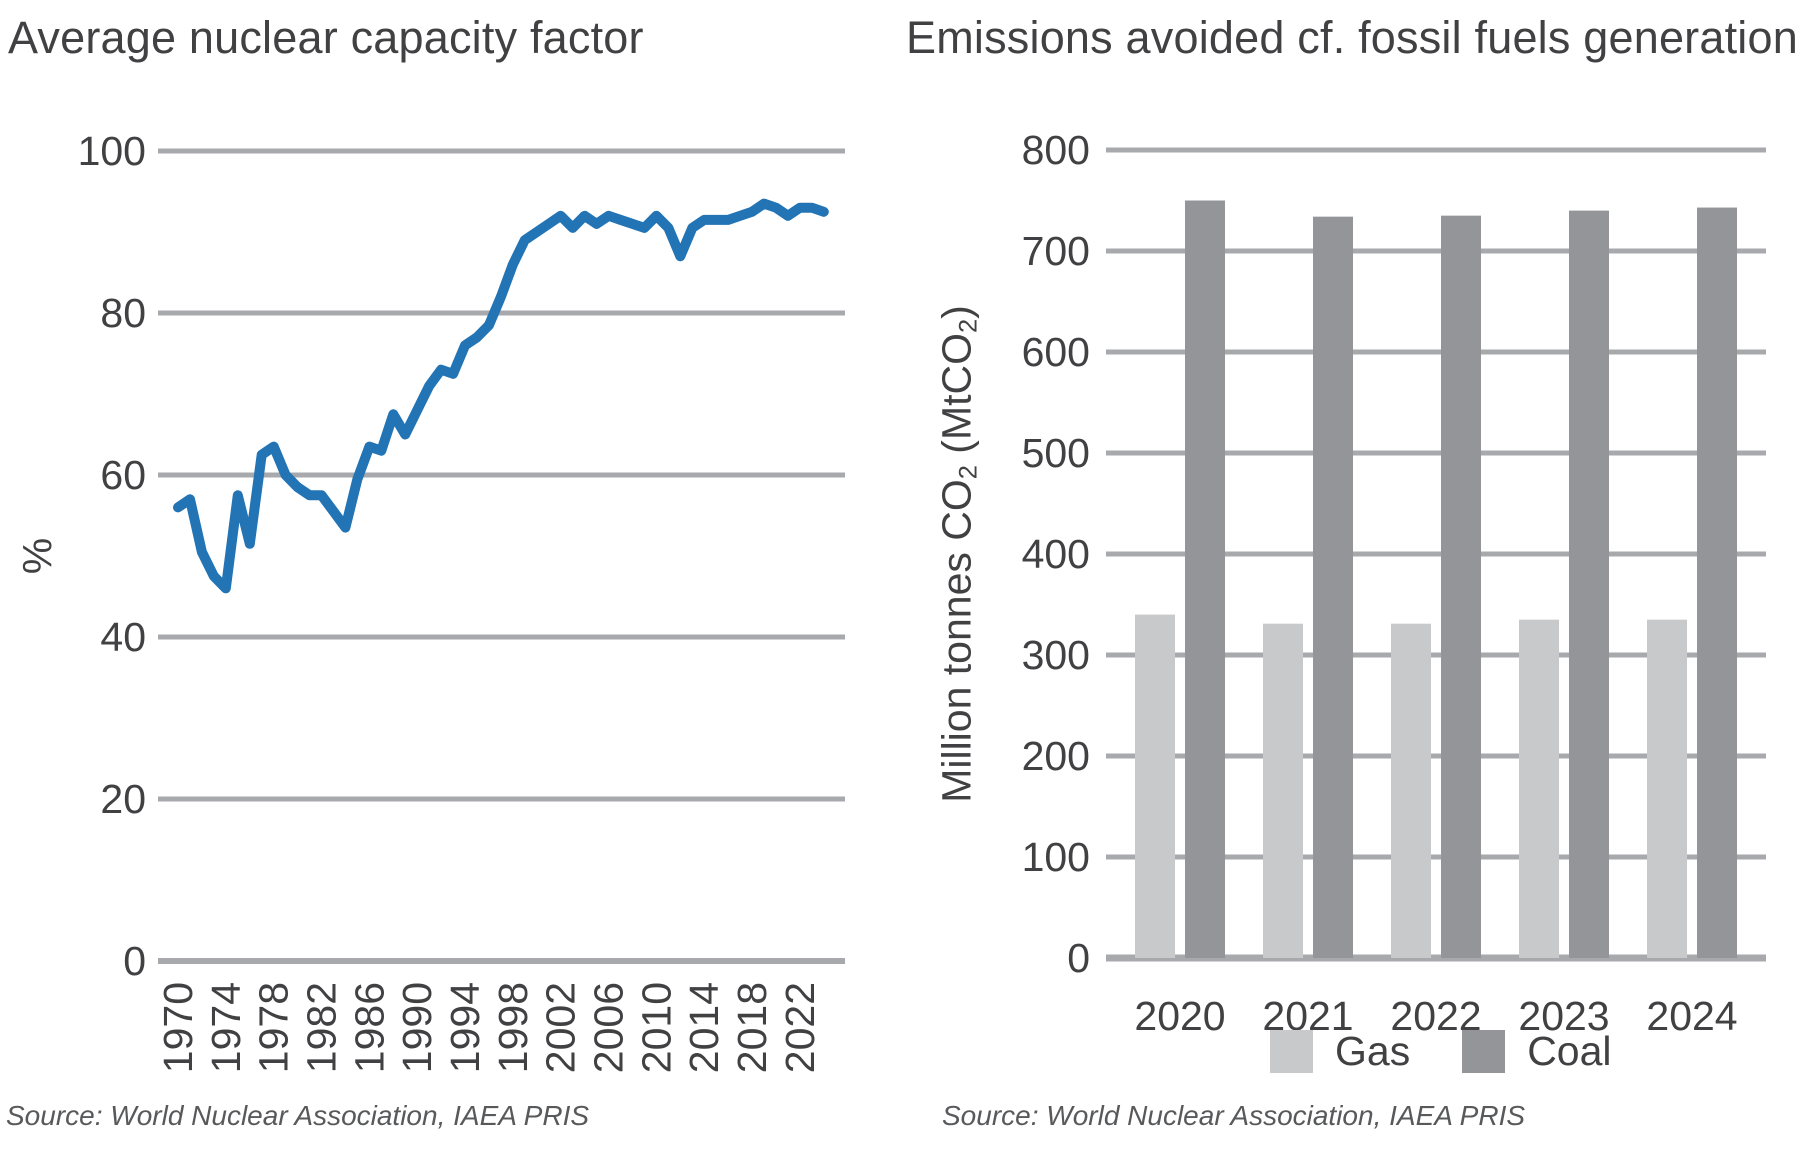 Image resolution: width=1802 pixels, height=1150 pixels. What do you see at coordinates (1056, 251) in the screenshot?
I see `right-ytick-700: 700` at bounding box center [1056, 251].